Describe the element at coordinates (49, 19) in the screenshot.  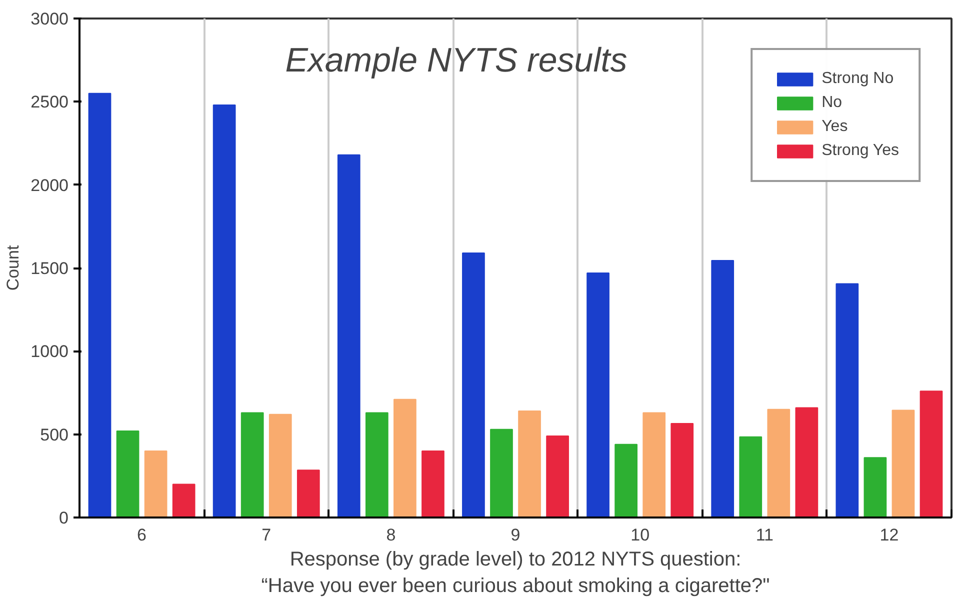
I see `y-tick-label: 3000` at that location.